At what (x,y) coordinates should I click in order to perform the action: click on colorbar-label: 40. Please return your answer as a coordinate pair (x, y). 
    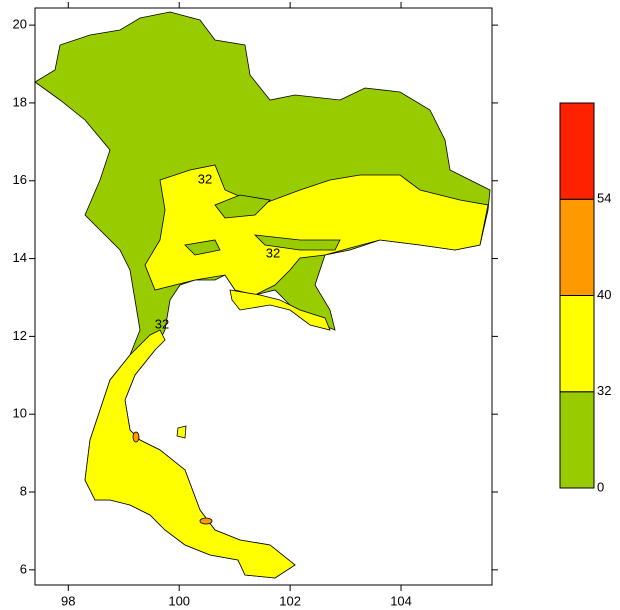
    Looking at the image, I should click on (604, 294).